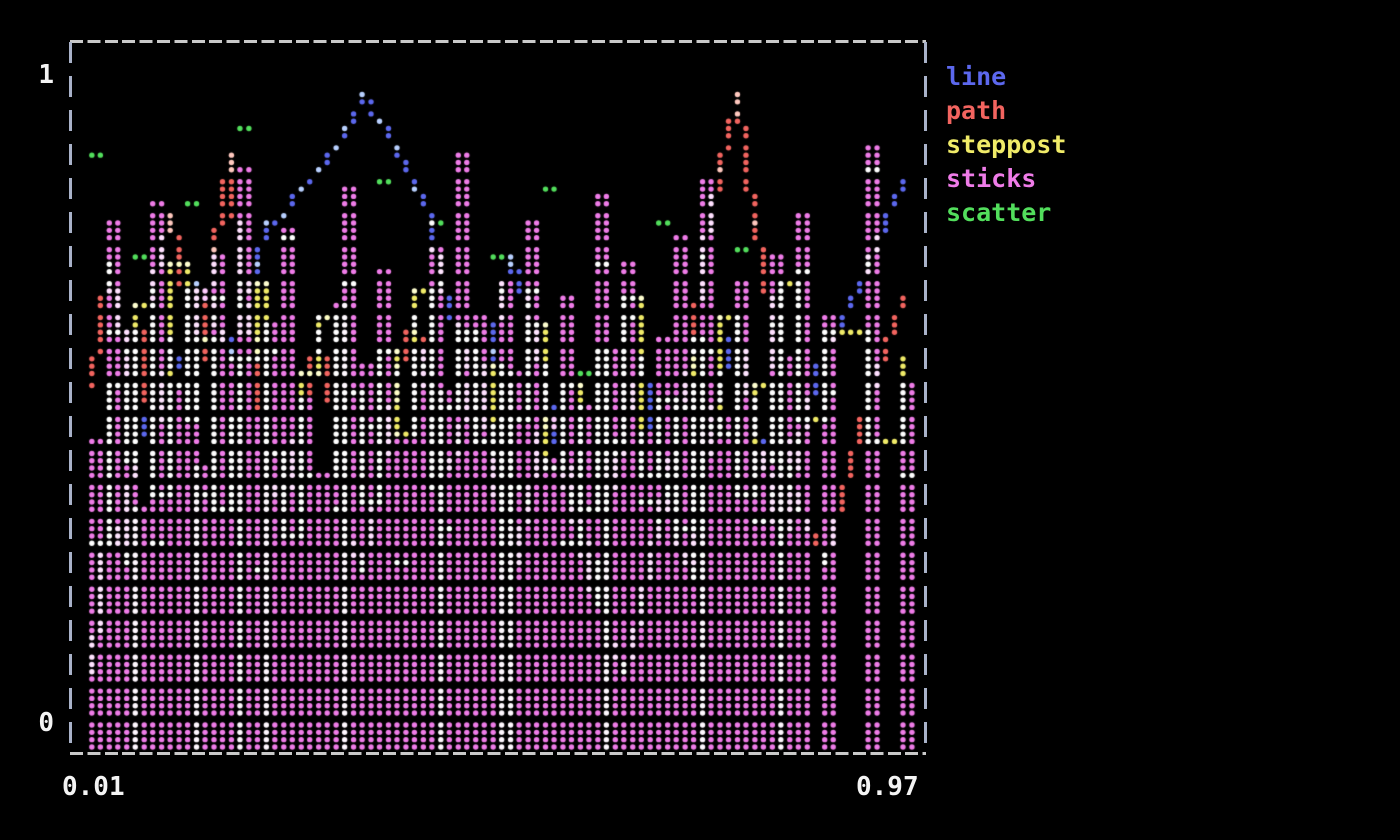  I want to click on legend-item-steppost: steppost, so click(1006, 144).